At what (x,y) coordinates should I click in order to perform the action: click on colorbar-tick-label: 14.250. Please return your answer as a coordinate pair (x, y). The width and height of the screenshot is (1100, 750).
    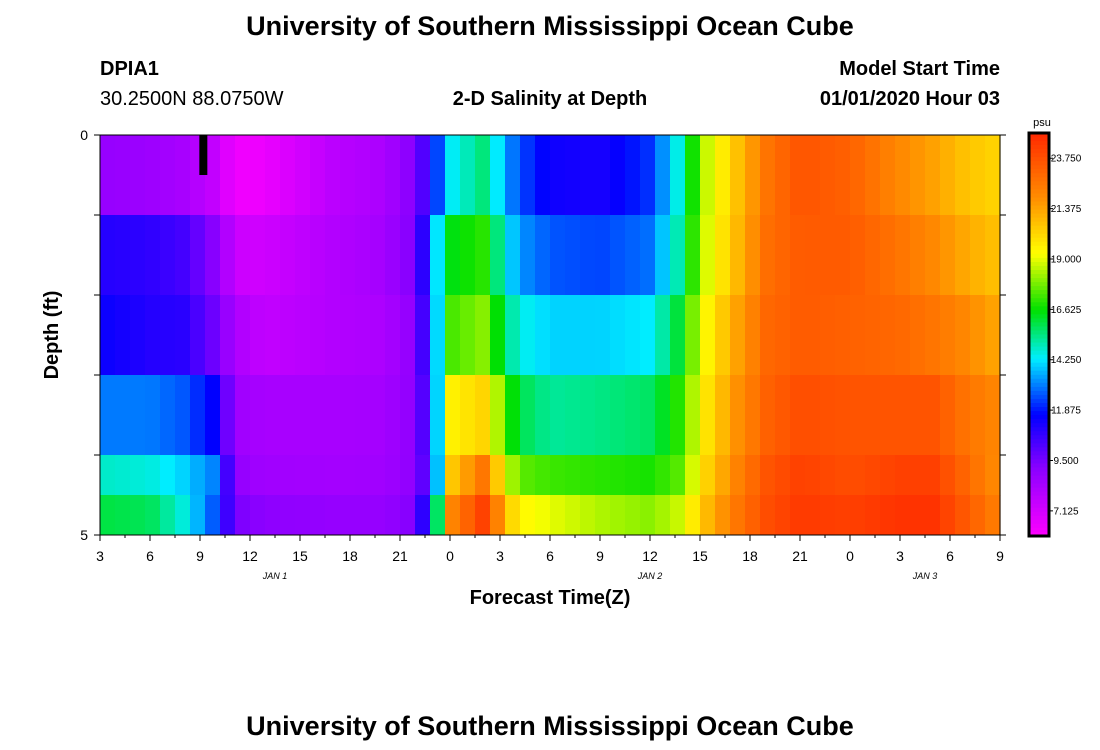
    Looking at the image, I should click on (1066, 360).